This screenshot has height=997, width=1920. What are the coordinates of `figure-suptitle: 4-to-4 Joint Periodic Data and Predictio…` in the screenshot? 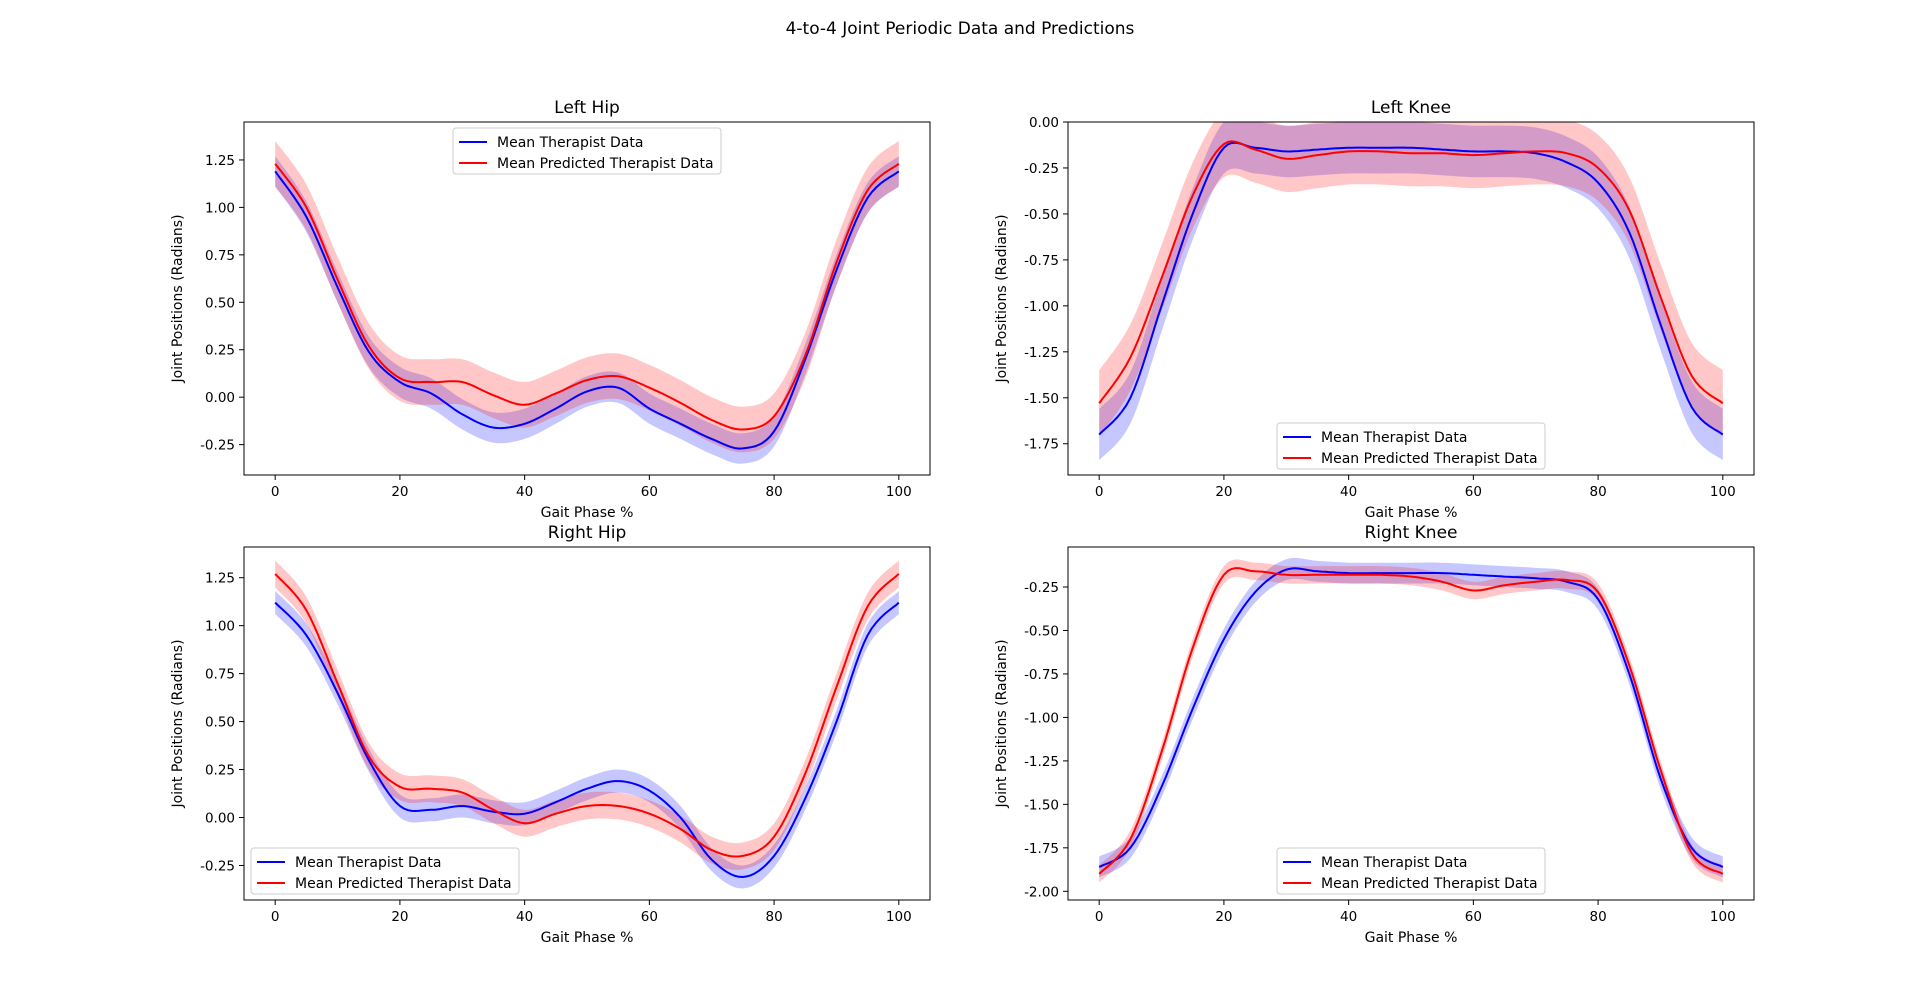 It's located at (960, 29).